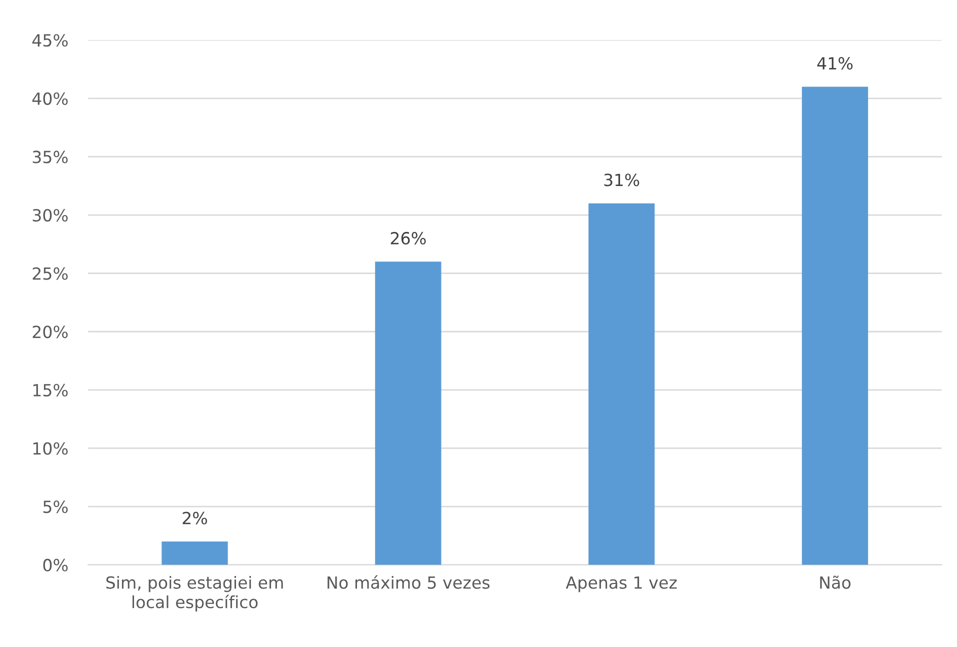  I want to click on x-tick-label: Apenas 1 vez, so click(621, 584).